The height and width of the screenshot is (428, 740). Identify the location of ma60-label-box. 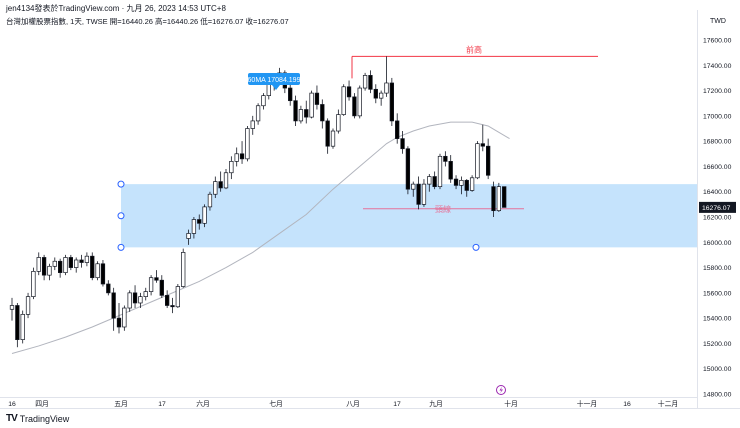
(274, 79).